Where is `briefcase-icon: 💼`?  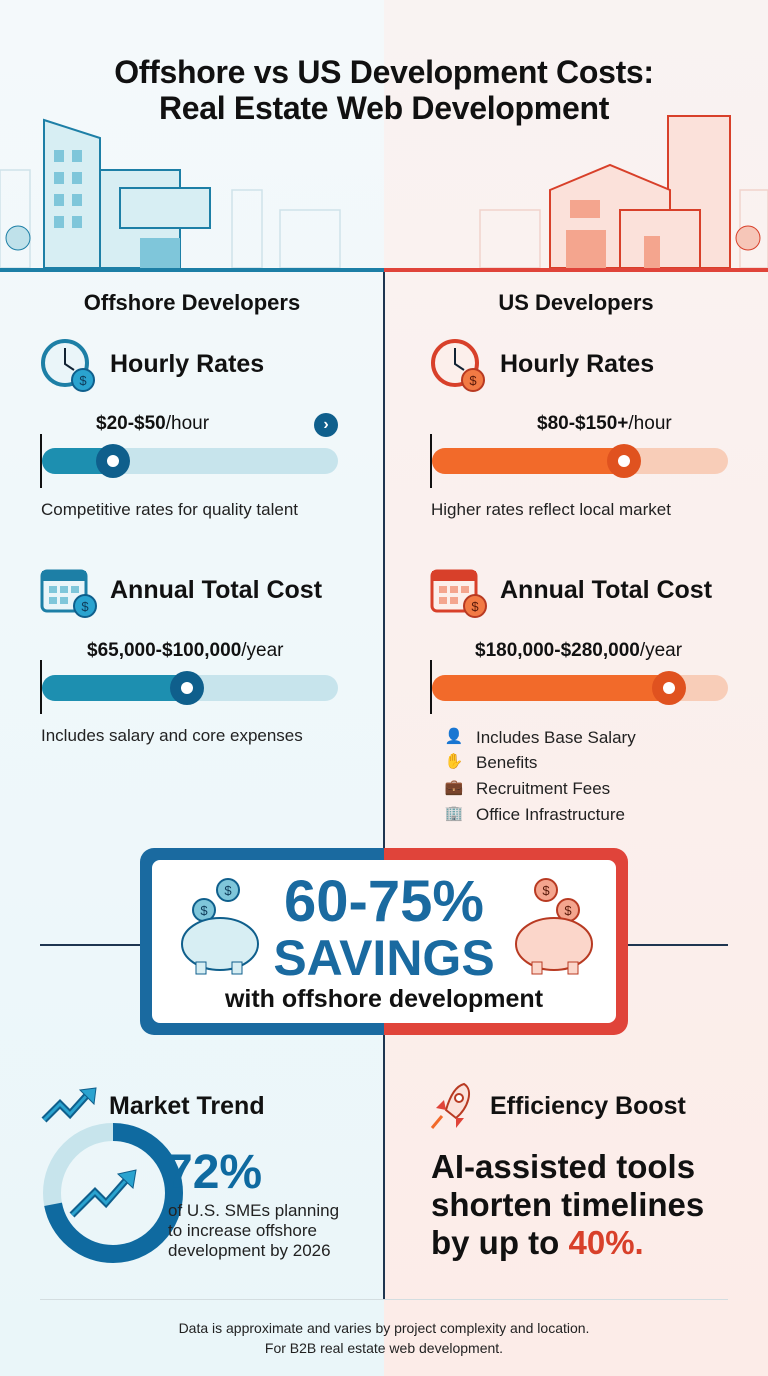
briefcase-icon: 💼 is located at coordinates (454, 787).